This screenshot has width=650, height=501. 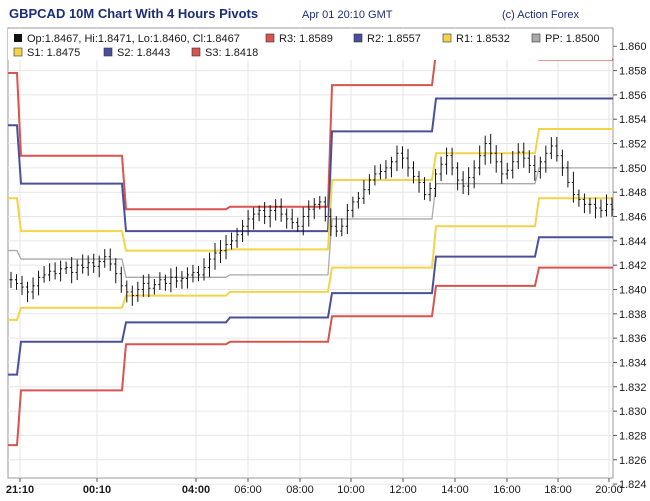 I want to click on legend-swatch-r2, so click(x=358, y=38).